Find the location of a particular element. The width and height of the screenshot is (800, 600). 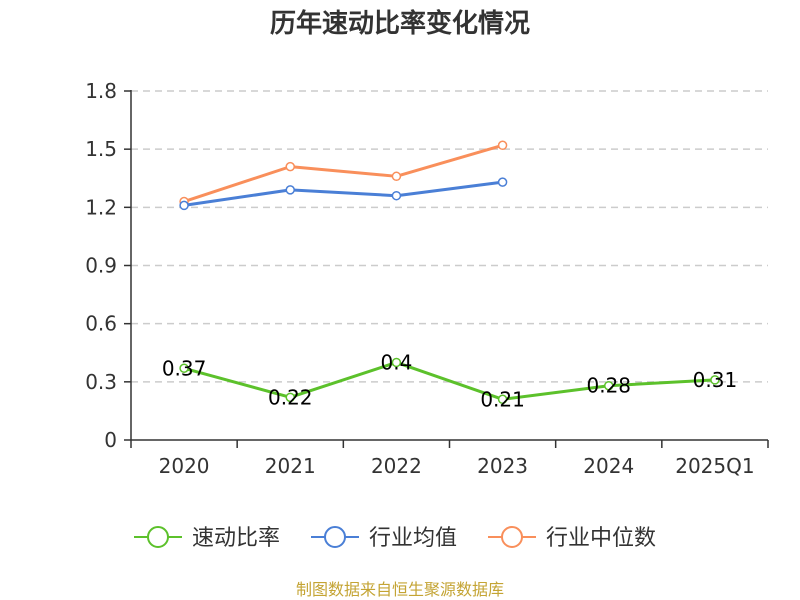

data-label-0-1: 0.22 is located at coordinates (290, 397).